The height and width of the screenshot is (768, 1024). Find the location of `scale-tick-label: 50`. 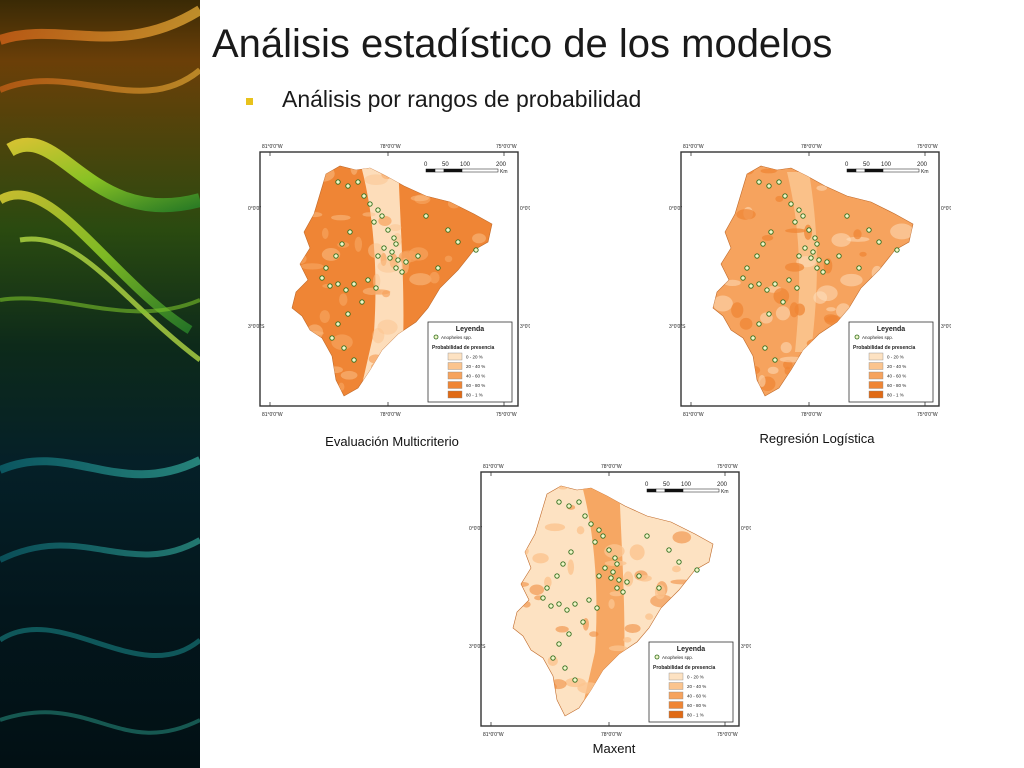

scale-tick-label: 50 is located at coordinates (666, 485).